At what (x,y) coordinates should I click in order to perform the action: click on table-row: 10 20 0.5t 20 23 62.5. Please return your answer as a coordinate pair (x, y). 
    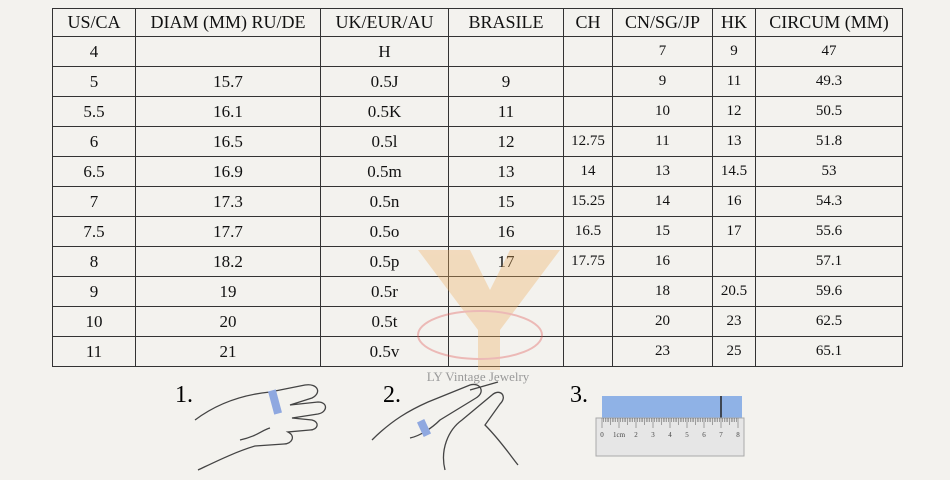
    Looking at the image, I should click on (477, 321).